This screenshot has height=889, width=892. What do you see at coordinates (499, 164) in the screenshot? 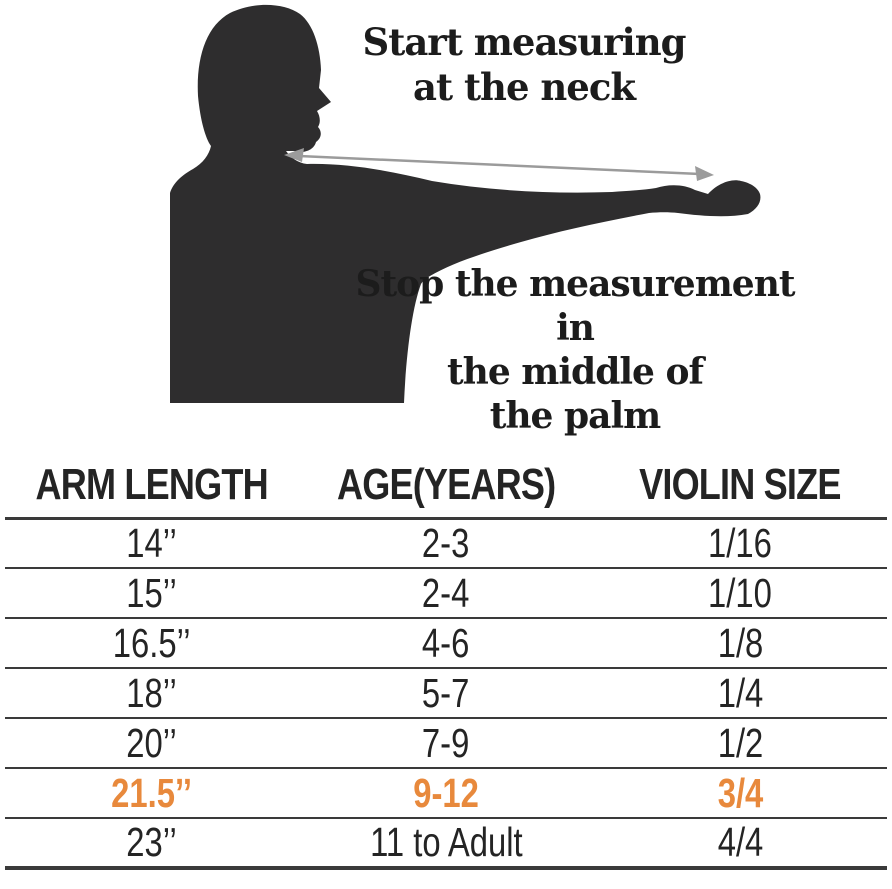
I see `measurement-arrow` at bounding box center [499, 164].